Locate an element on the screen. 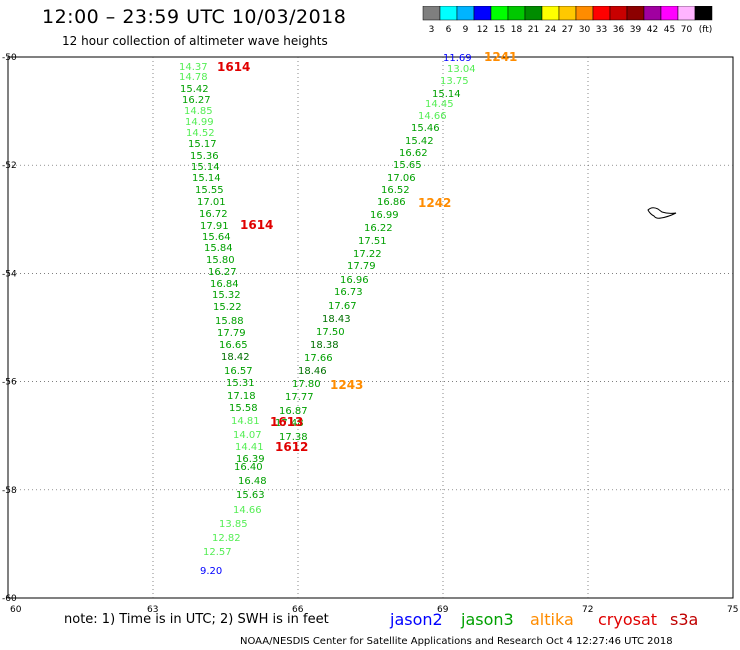 This screenshot has height=650, width=740. swh-label-right: 15.46 is located at coordinates (425, 128).